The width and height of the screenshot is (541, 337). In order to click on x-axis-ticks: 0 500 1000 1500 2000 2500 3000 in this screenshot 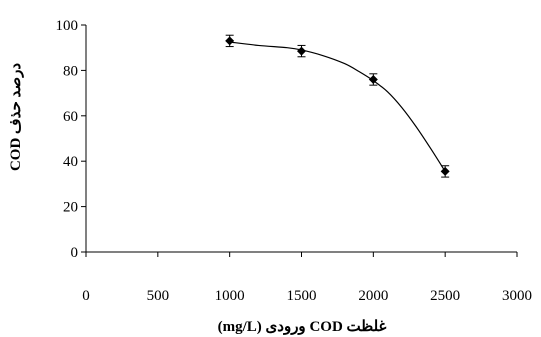, I will do `click(307, 278)`.